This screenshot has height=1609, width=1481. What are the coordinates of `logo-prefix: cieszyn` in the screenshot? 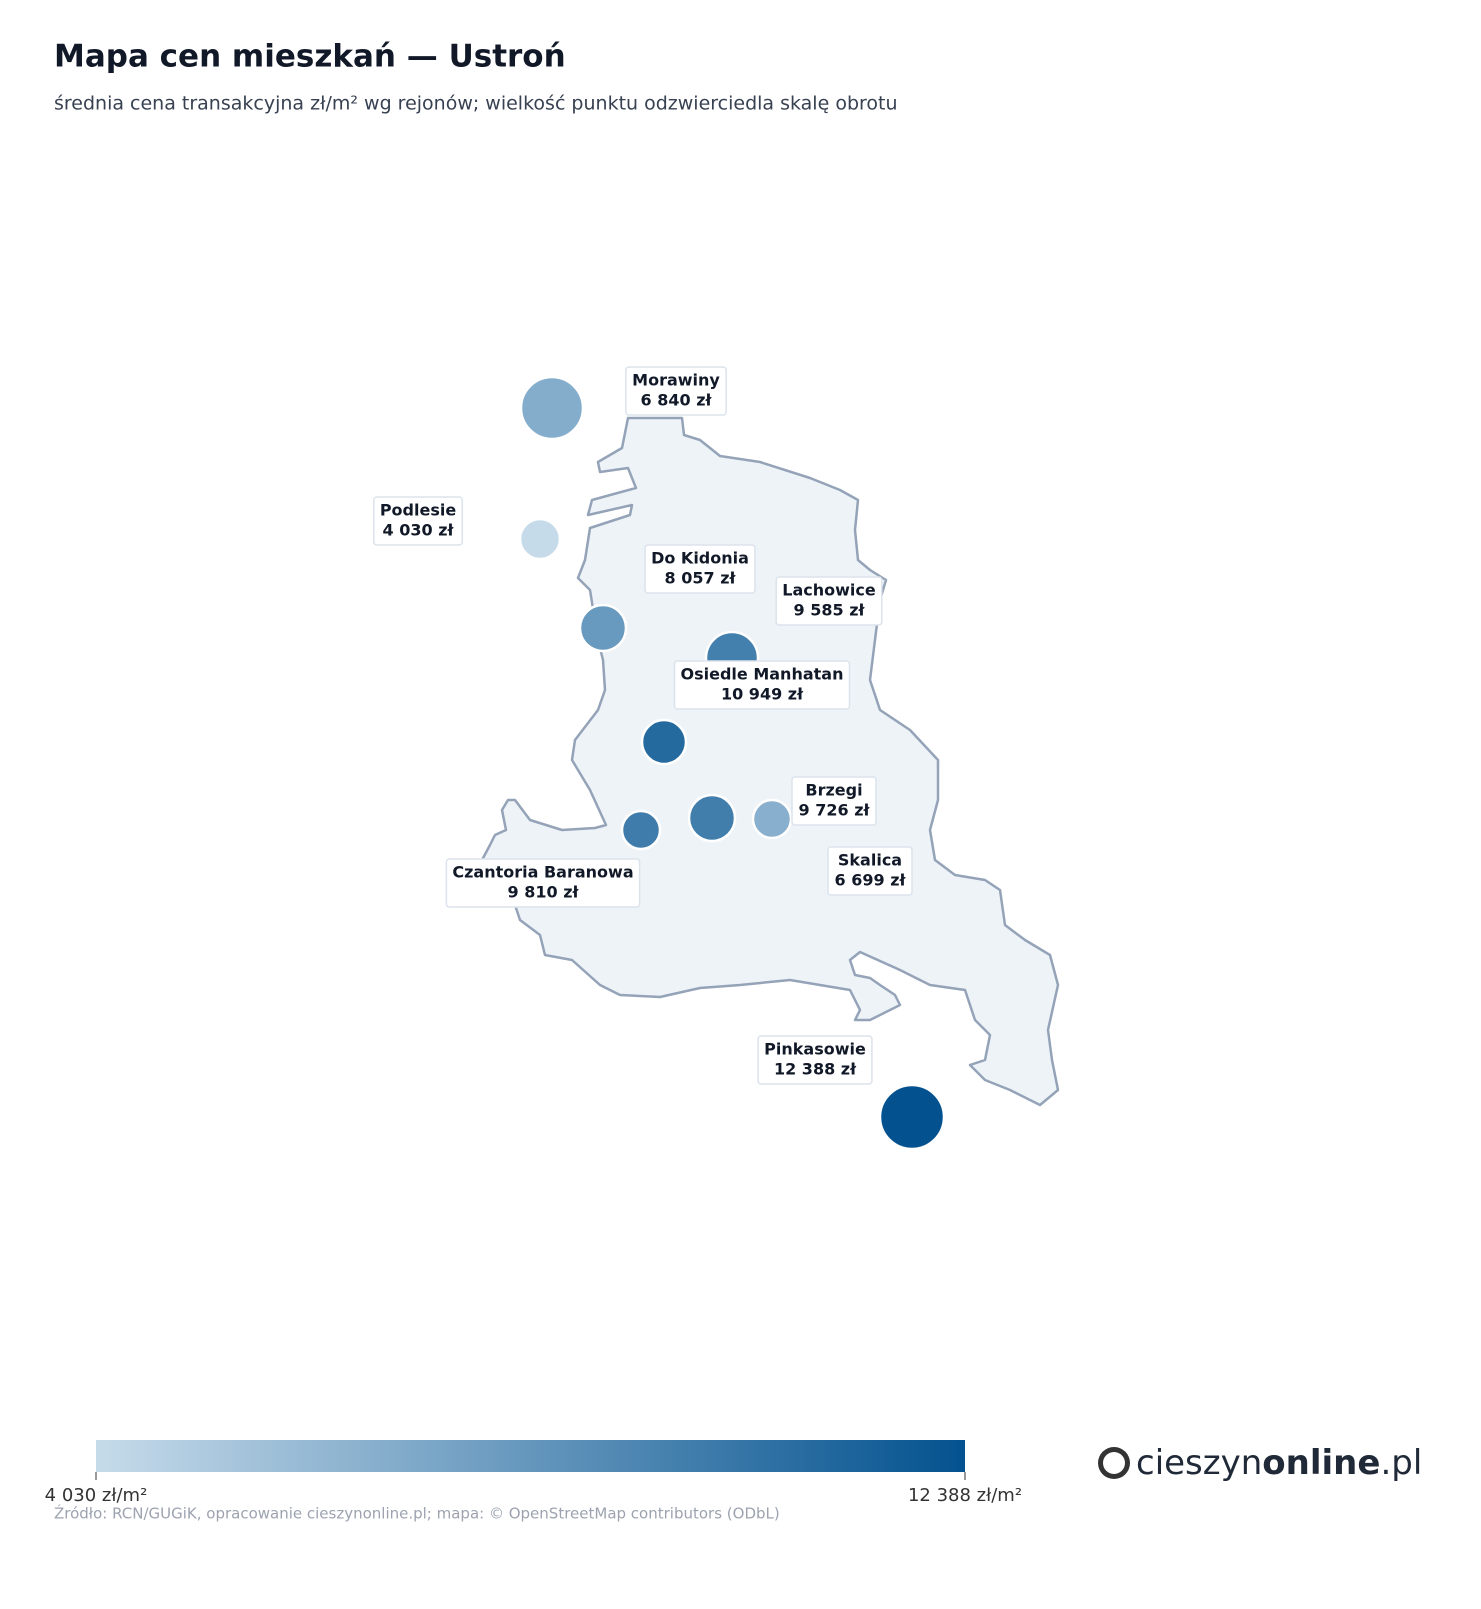 It's located at (1199, 1463).